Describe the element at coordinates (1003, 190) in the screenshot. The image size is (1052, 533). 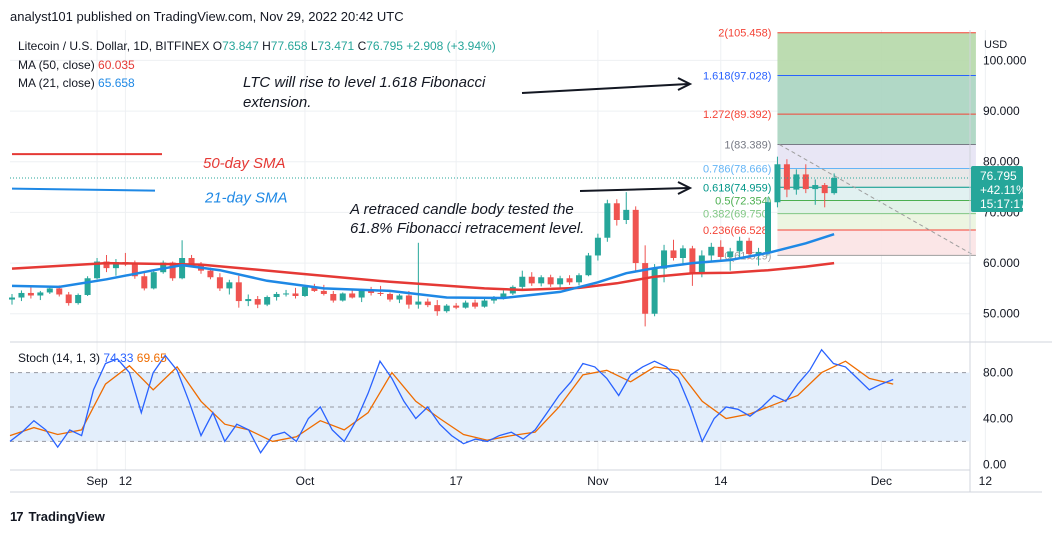
I see `current-price-change: +42.11%` at that location.